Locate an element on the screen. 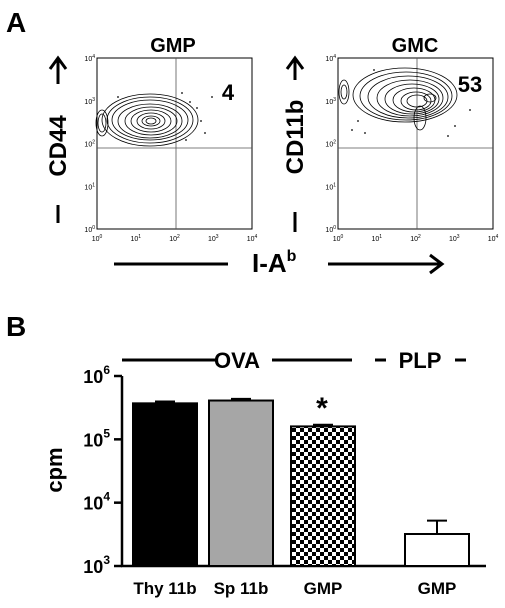 The image size is (505, 608). contour-gmc is located at coordinates (398, 99).